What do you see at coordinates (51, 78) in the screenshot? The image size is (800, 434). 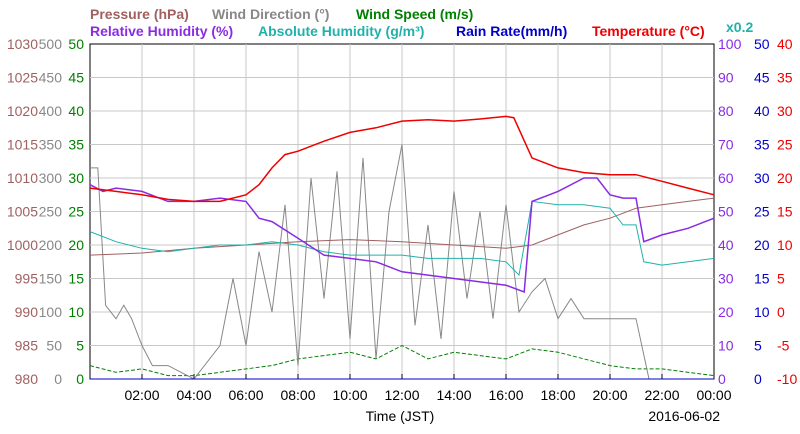 I see `y-tick-label: 450` at bounding box center [51, 78].